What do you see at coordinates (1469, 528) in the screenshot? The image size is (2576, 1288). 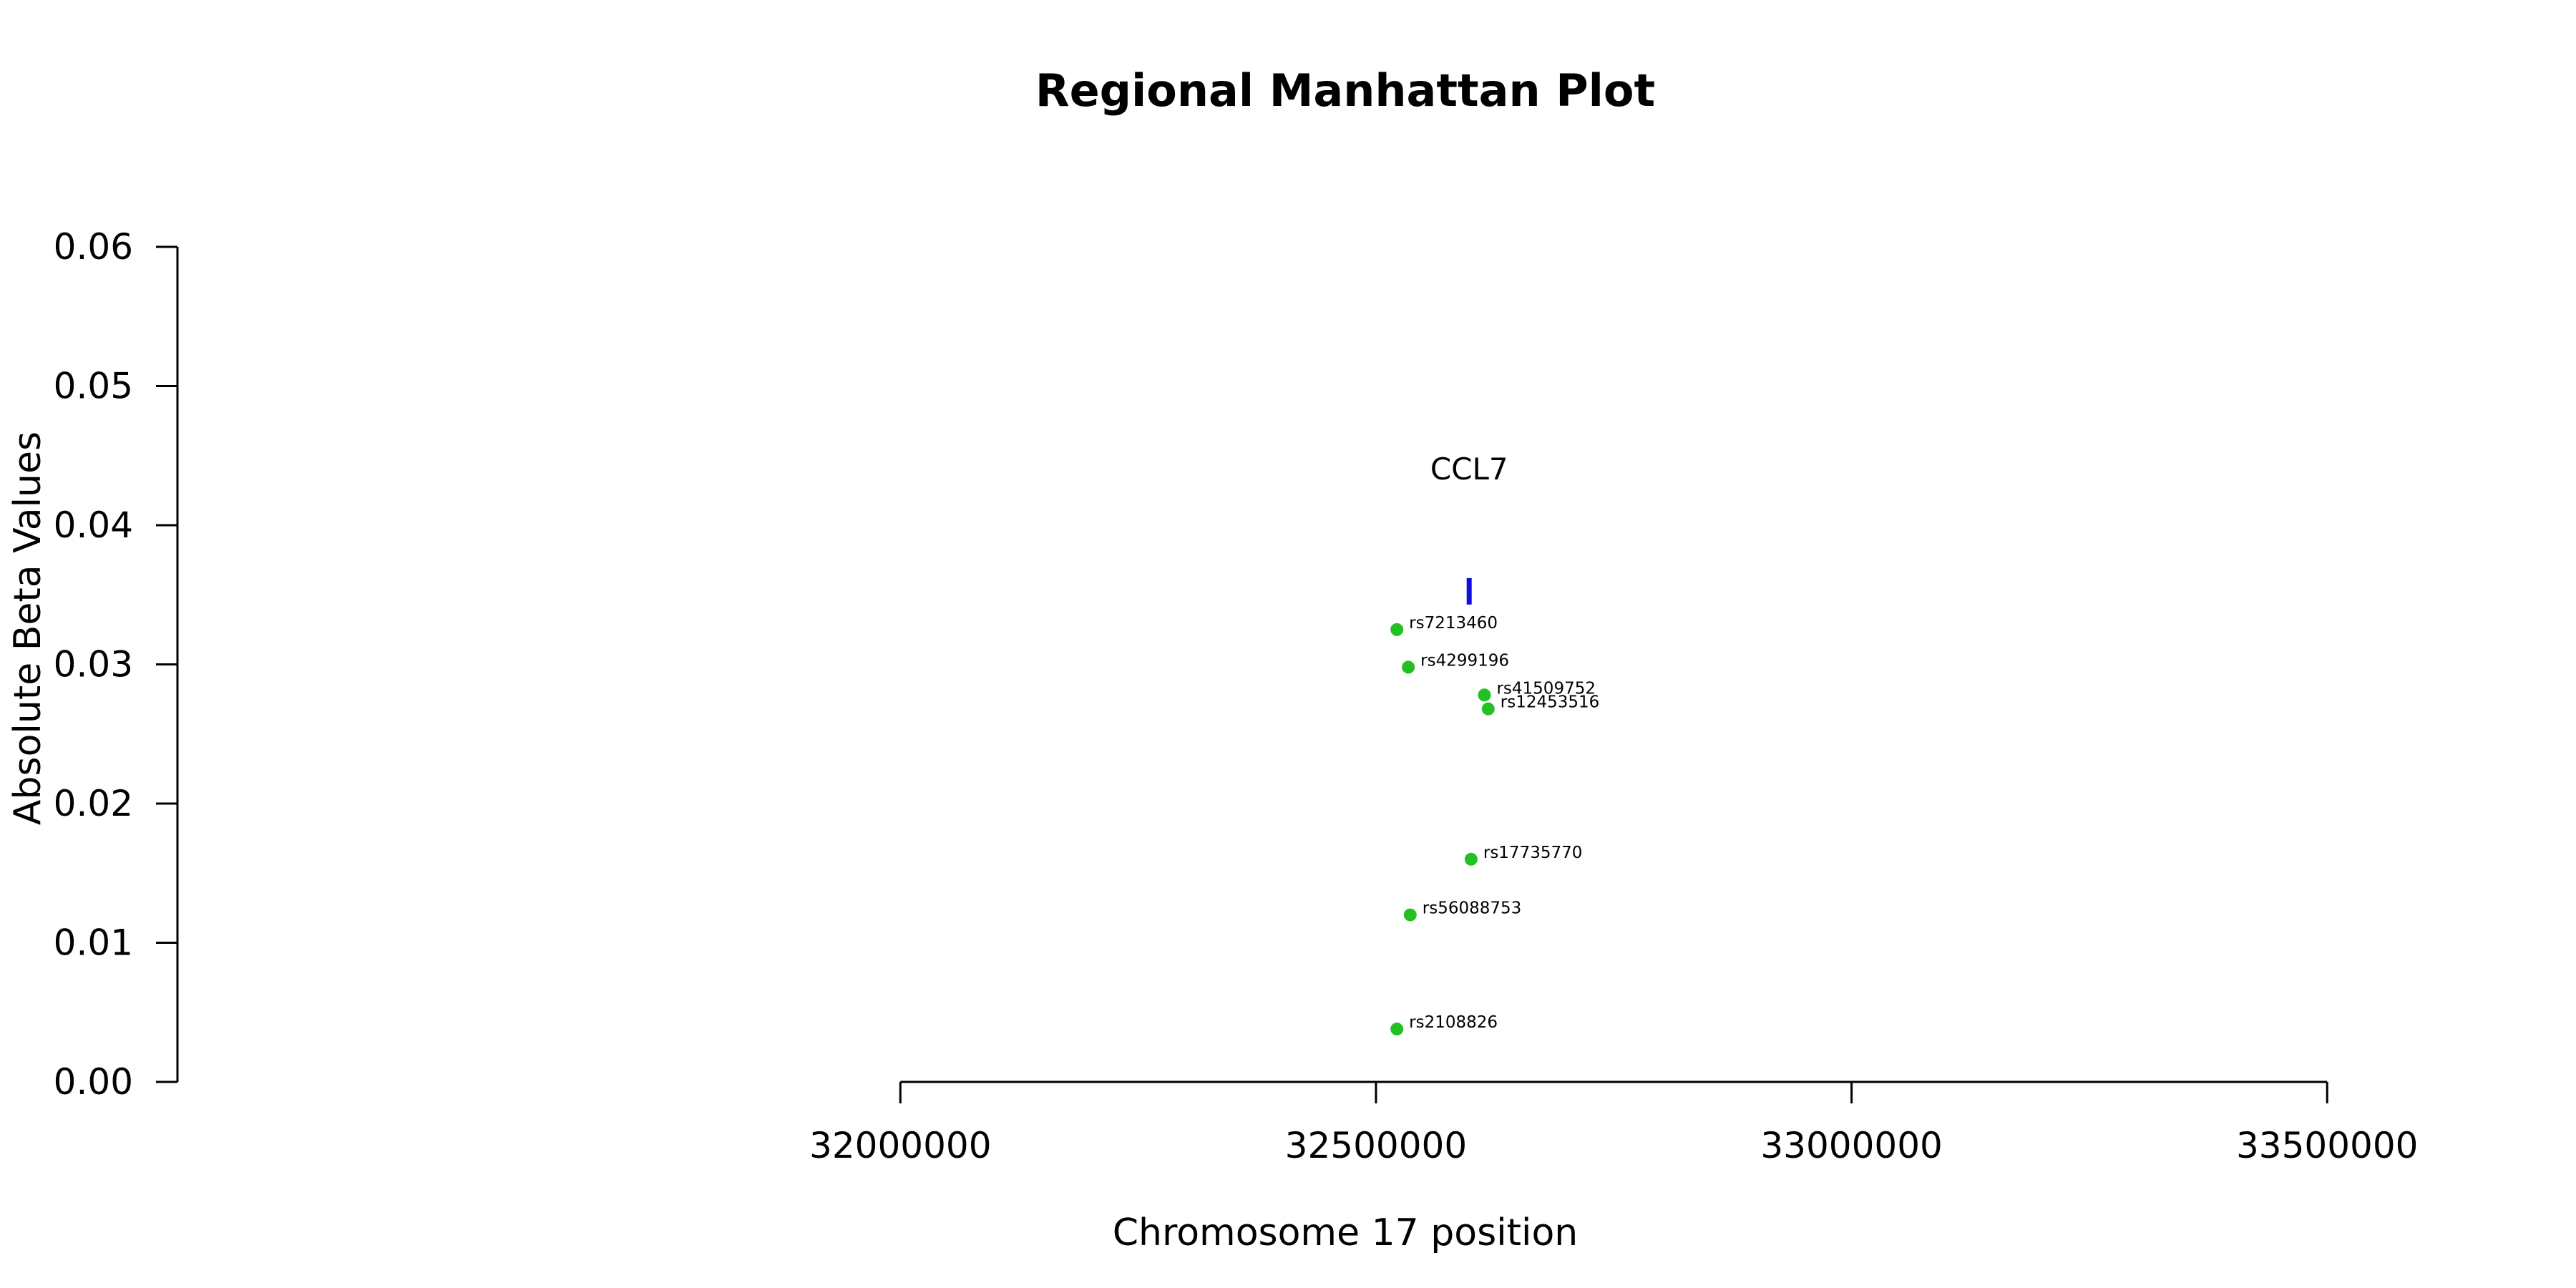 I see `gene-layer: CCL7` at bounding box center [1469, 528].